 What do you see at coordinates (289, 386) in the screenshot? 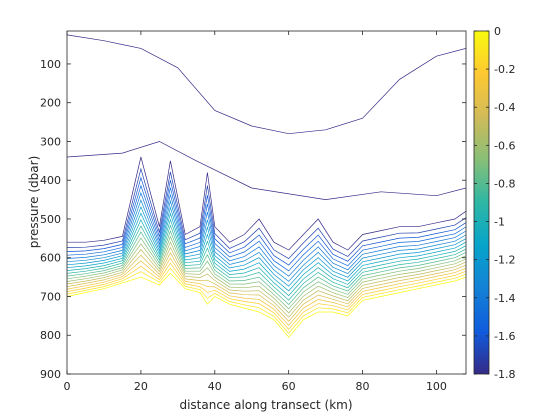
I see `x-tick-label: 60` at bounding box center [289, 386].